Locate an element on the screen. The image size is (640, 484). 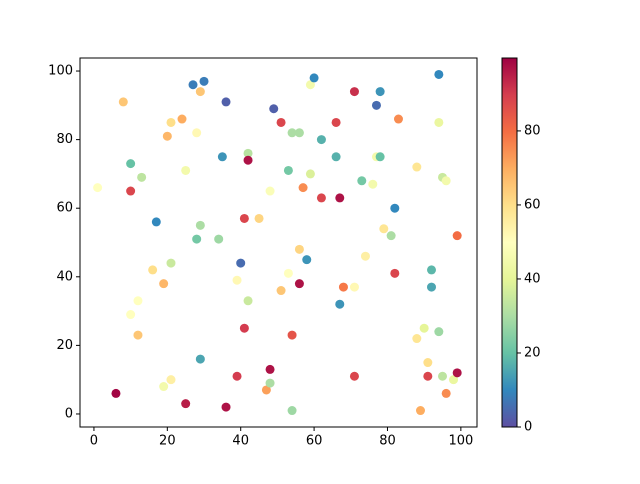
x-tick-label: 60 is located at coordinates (314, 441).